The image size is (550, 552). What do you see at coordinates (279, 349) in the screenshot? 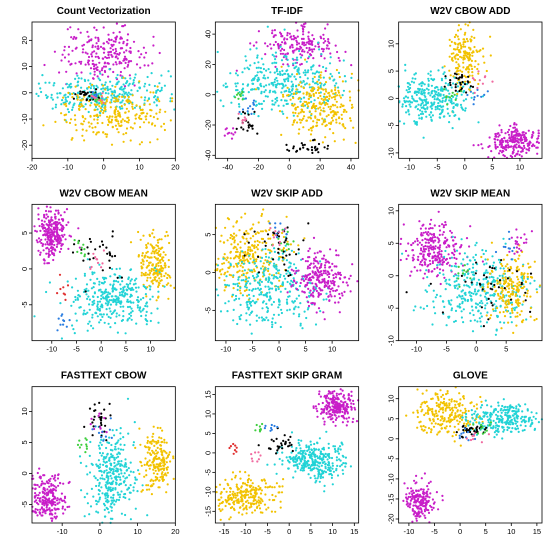
I see `x-tick-label: 0` at bounding box center [279, 349].